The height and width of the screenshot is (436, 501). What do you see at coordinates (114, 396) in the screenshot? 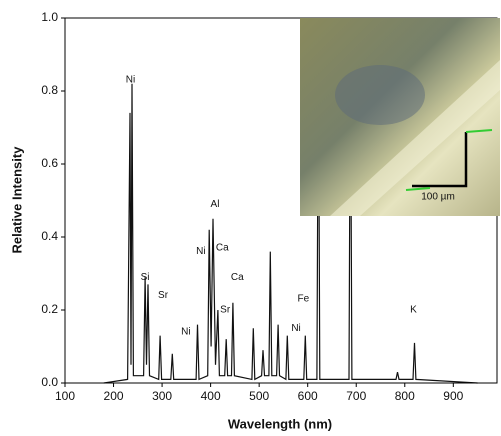
I see `x-tick-label: 200` at bounding box center [114, 396].